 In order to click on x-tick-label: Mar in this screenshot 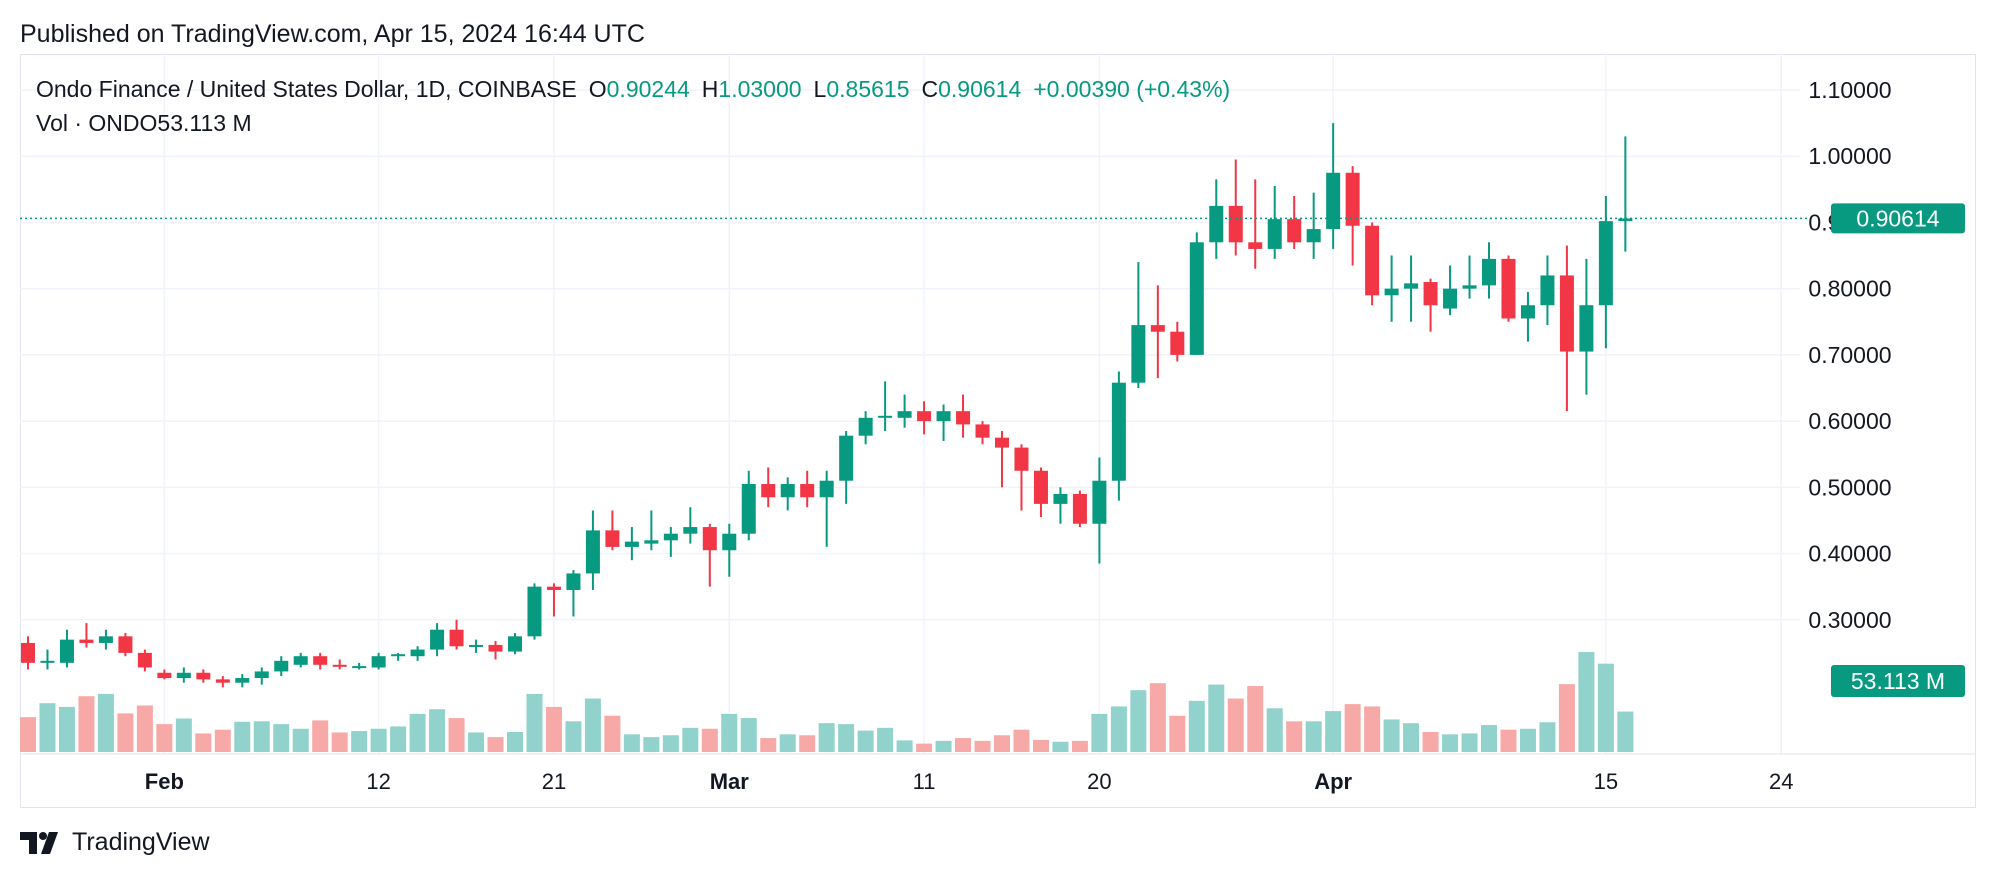, I will do `click(730, 781)`.